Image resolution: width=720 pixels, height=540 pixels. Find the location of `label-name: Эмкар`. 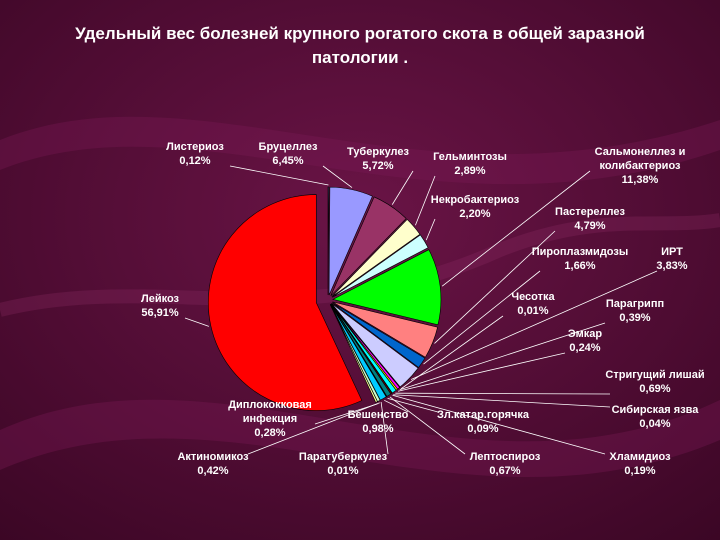

label-name: Эмкар is located at coordinates (585, 334).